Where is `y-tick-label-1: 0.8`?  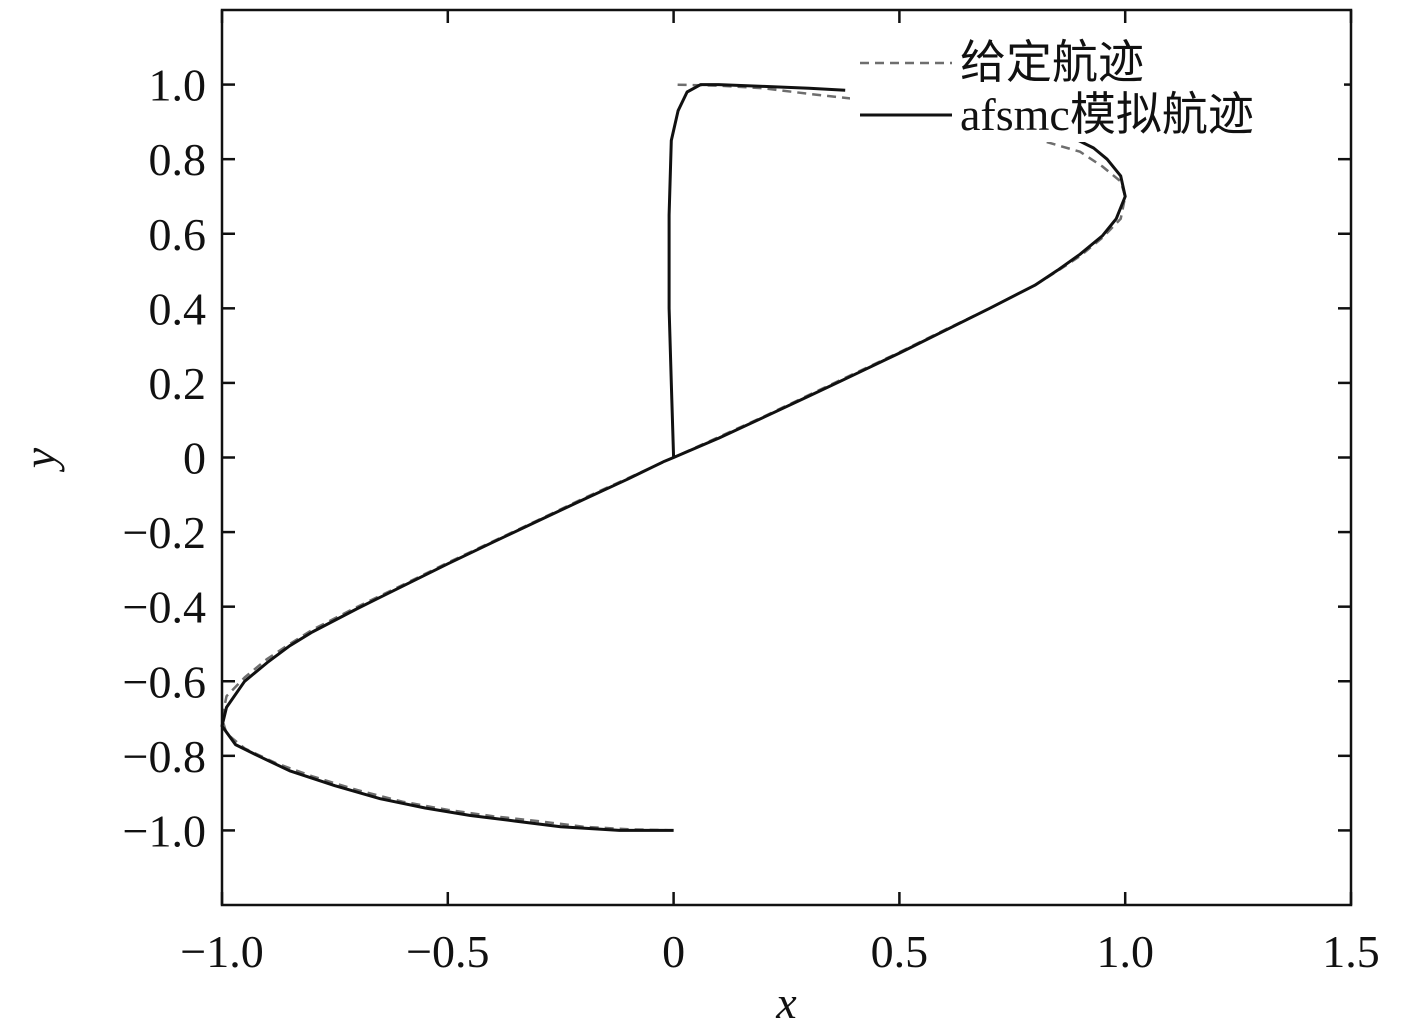
y-tick-label-1: 0.8 is located at coordinates (178, 159).